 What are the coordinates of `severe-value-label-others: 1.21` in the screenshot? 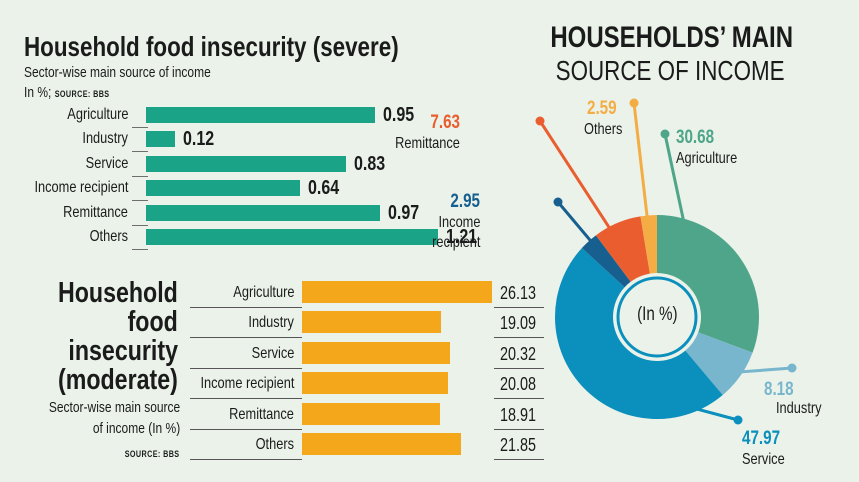 It's located at (465, 237).